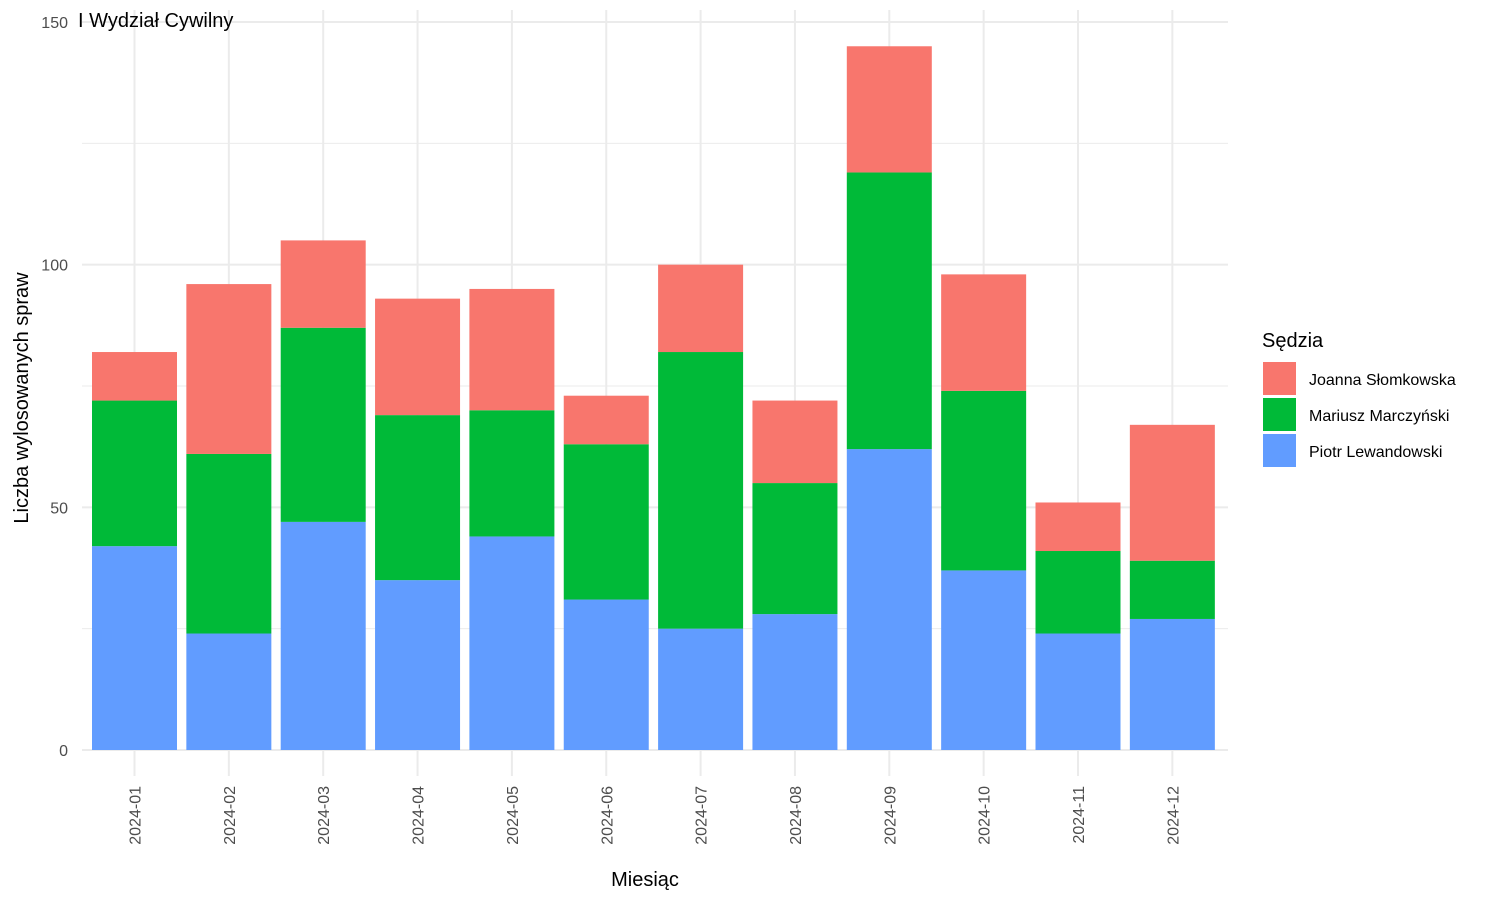  Describe the element at coordinates (1079, 815) in the screenshot. I see `x-tick-label: 2024-11` at that location.